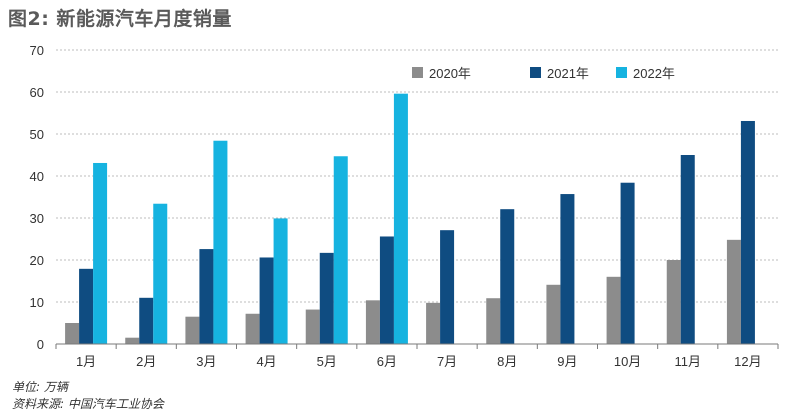  Describe the element at coordinates (687, 249) in the screenshot. I see `bar-2021年-11月` at that location.